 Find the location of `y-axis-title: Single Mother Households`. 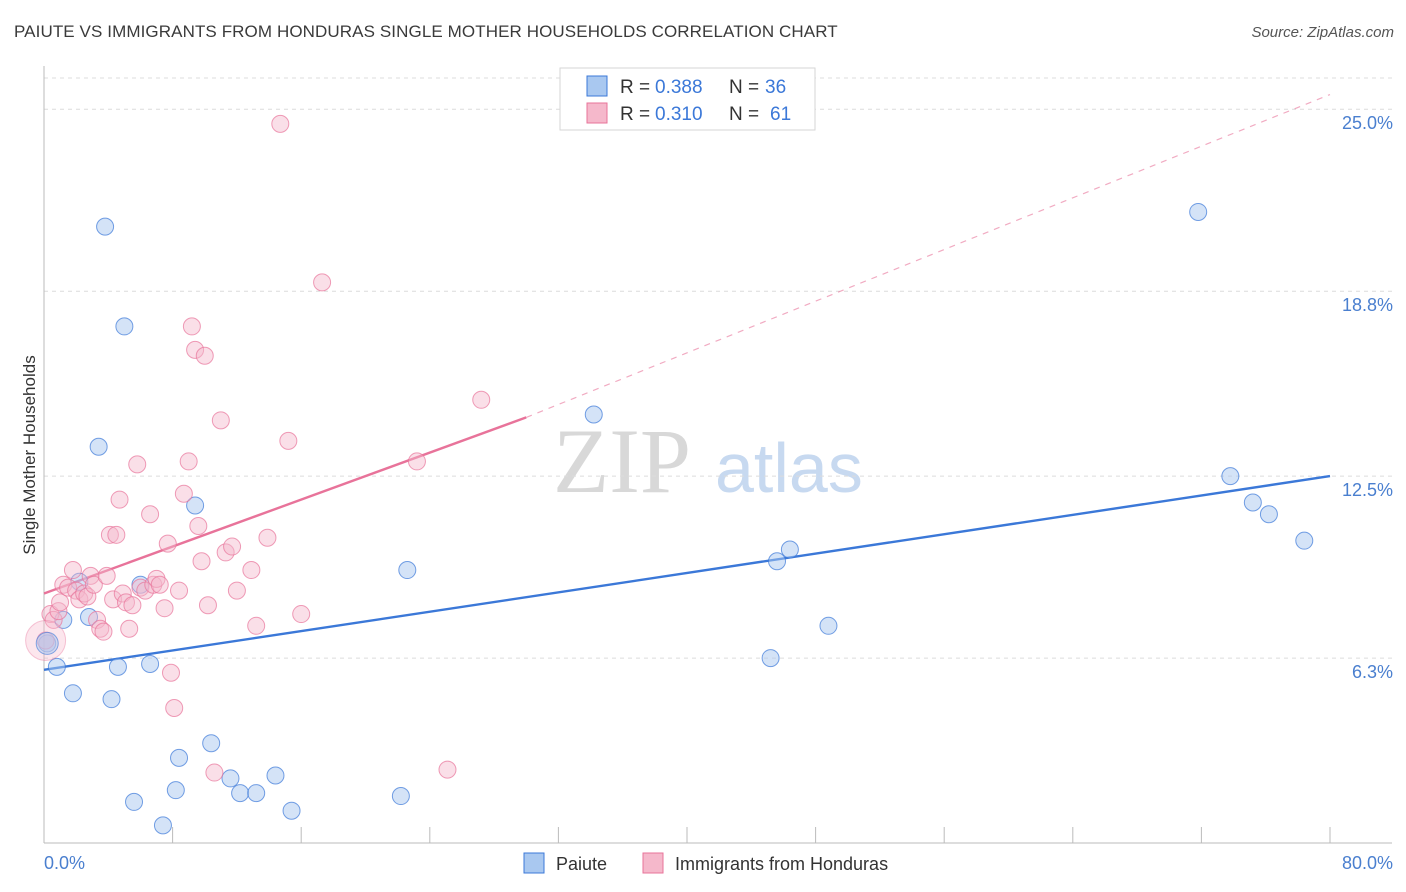

y-axis-title: Single Mother Households is located at coordinates (29, 454).